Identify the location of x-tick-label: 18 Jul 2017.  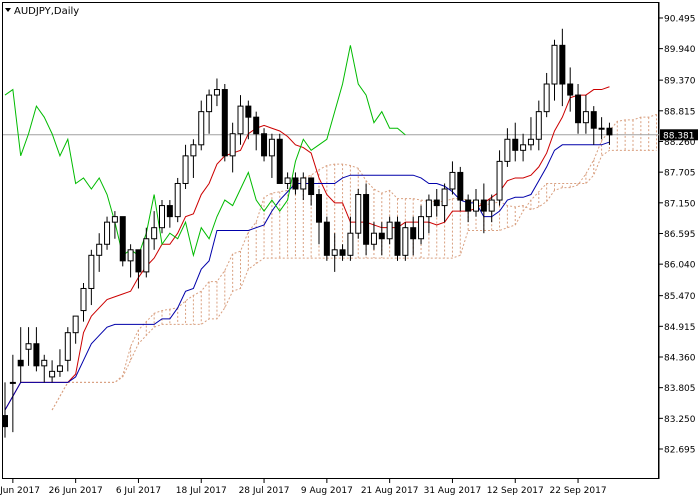
(201, 491).